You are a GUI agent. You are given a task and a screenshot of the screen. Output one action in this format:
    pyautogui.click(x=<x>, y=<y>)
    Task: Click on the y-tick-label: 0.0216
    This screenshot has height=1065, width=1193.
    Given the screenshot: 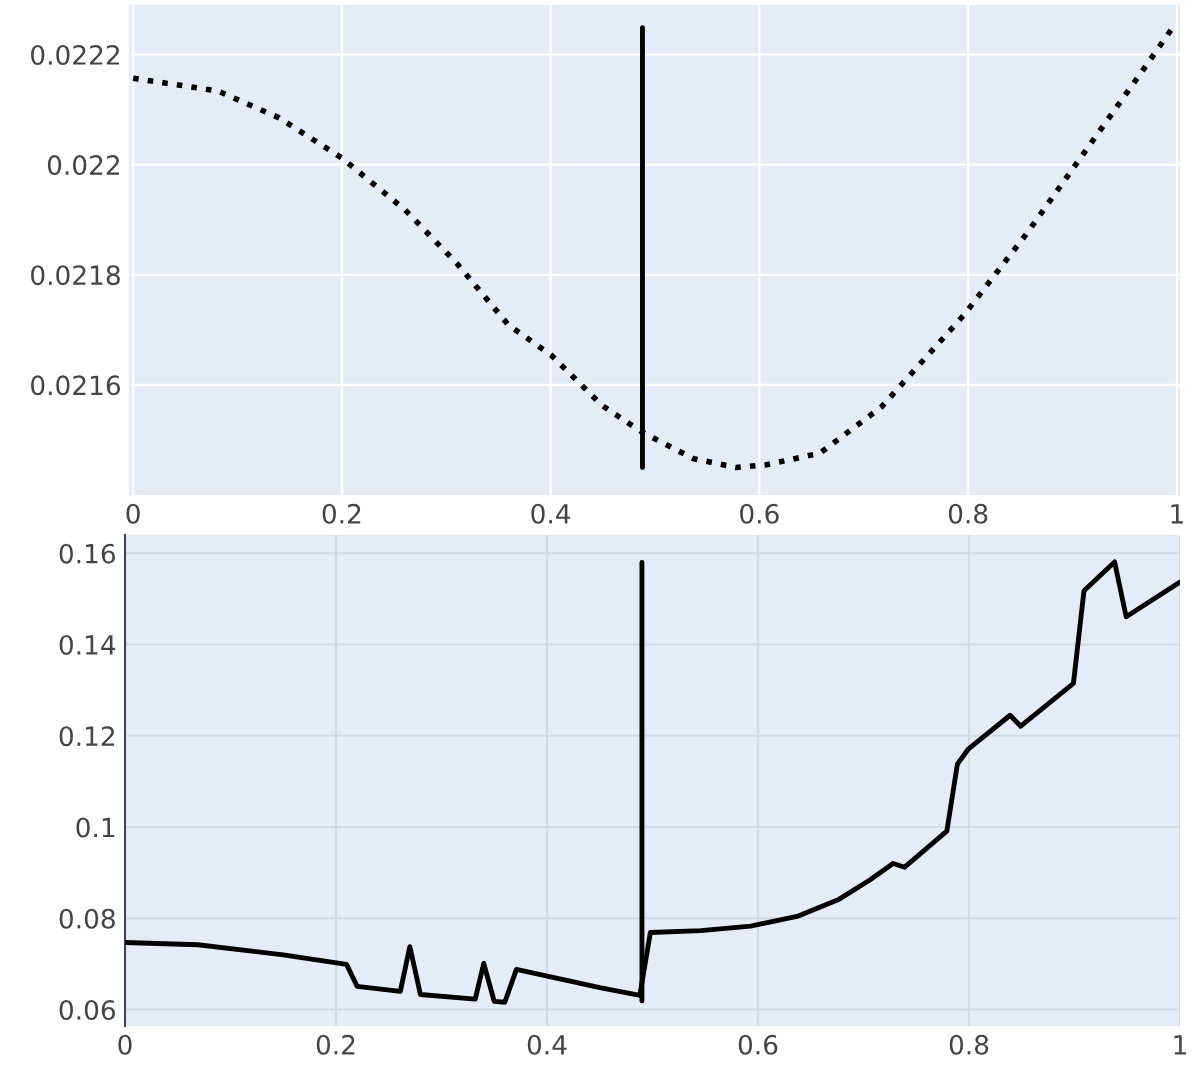 What is the action you would take?
    pyautogui.click(x=75, y=385)
    